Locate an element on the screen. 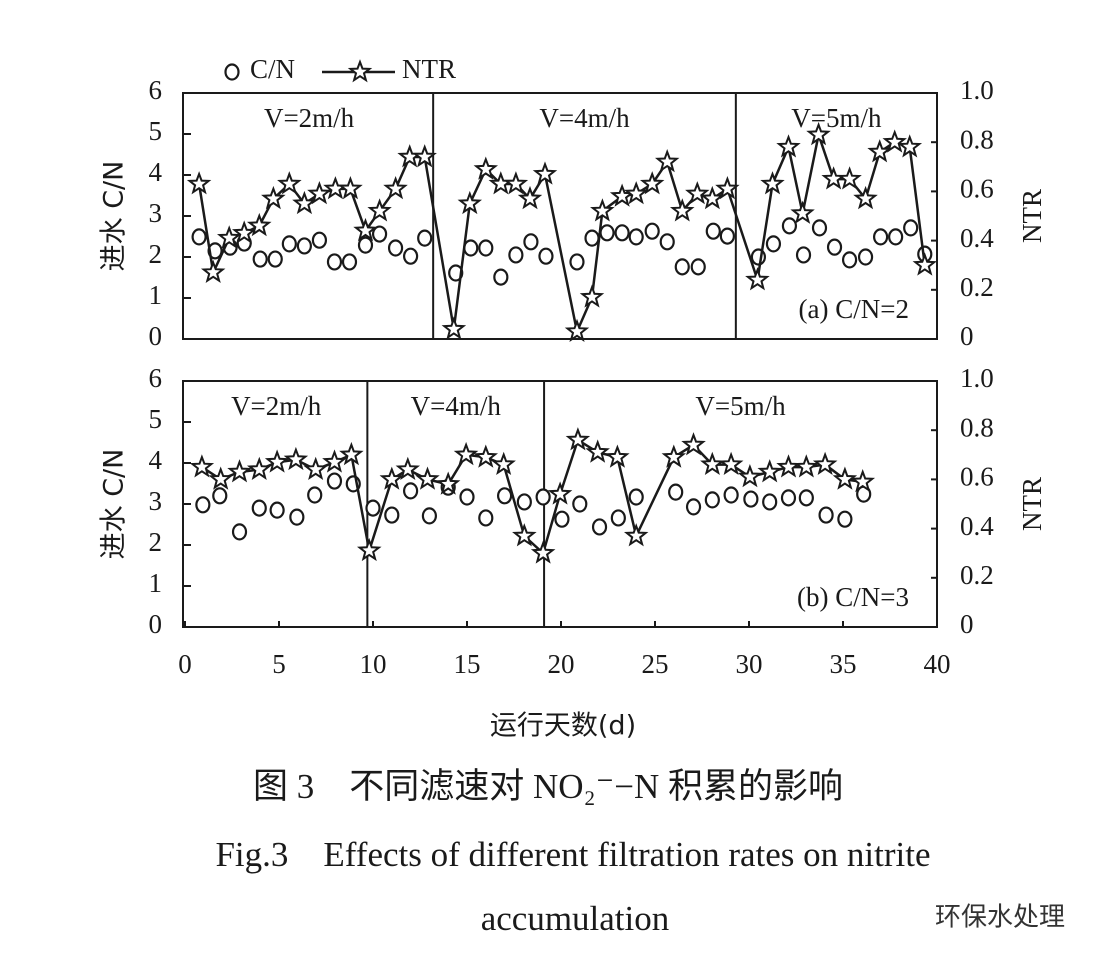  y-tick-label: 1 is located at coordinates (156, 295).